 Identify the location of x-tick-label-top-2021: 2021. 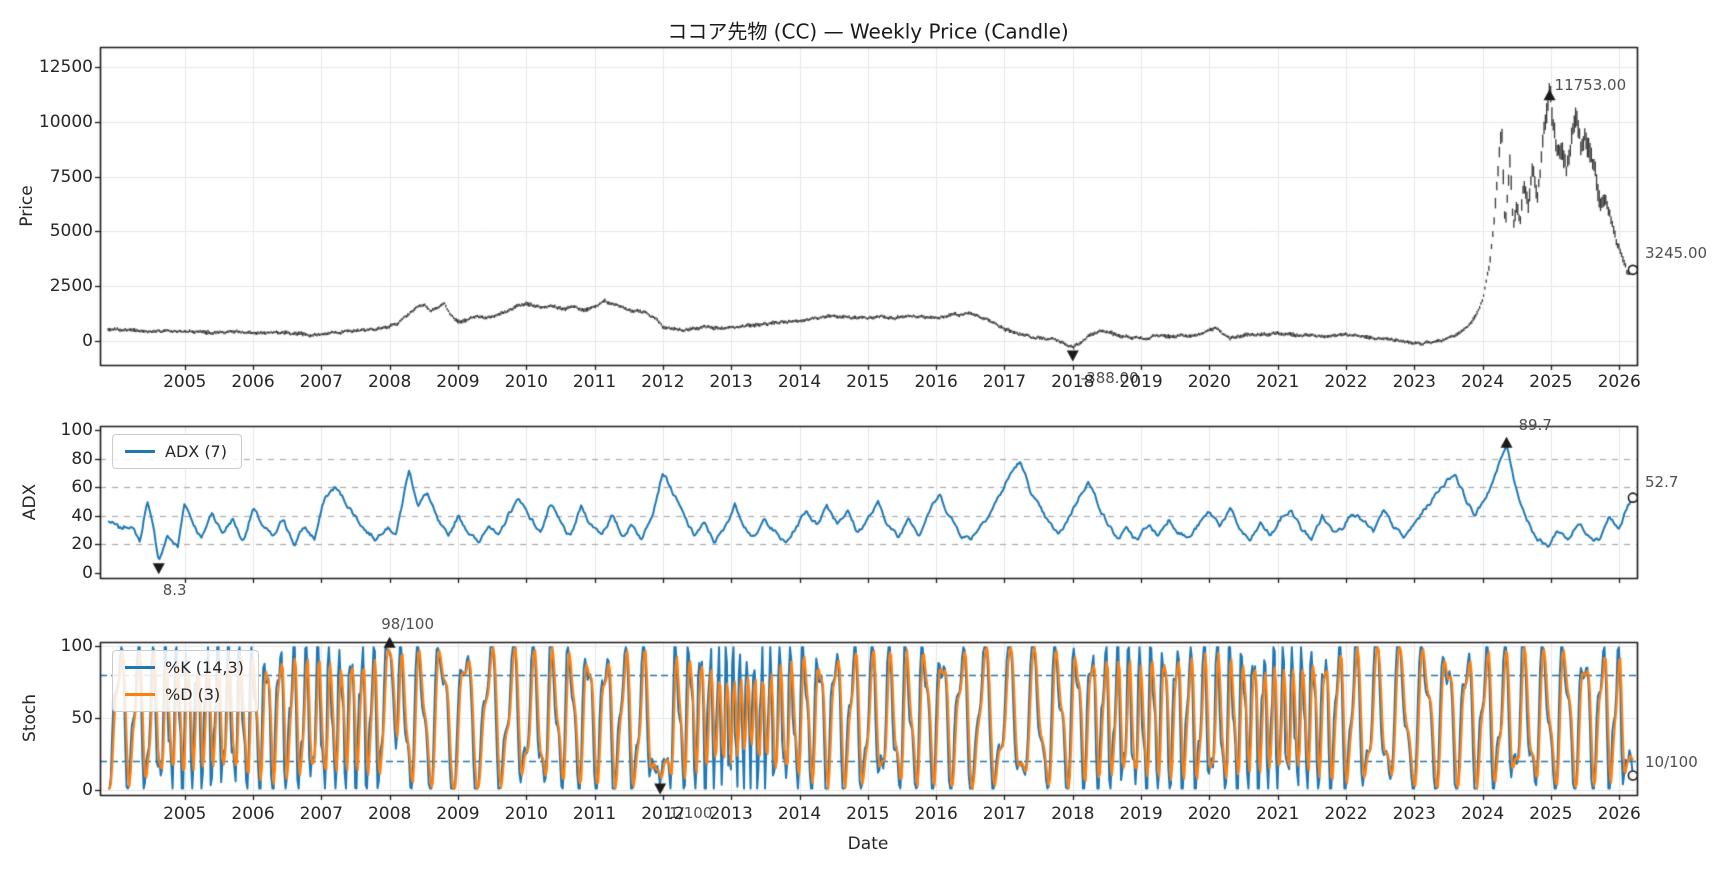
(1278, 382).